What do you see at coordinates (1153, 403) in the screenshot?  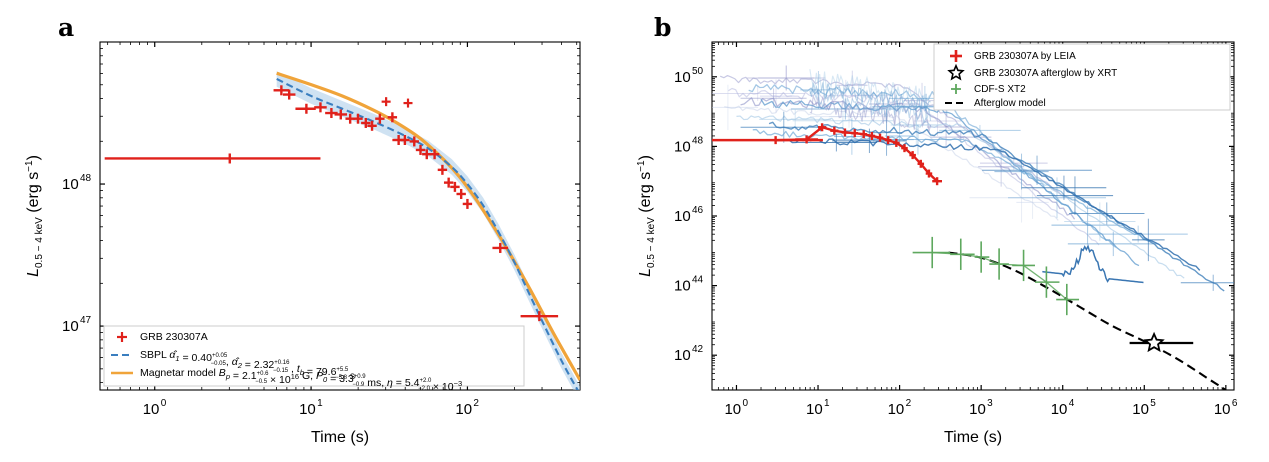 I see `svg-text: 5` at bounding box center [1153, 403].